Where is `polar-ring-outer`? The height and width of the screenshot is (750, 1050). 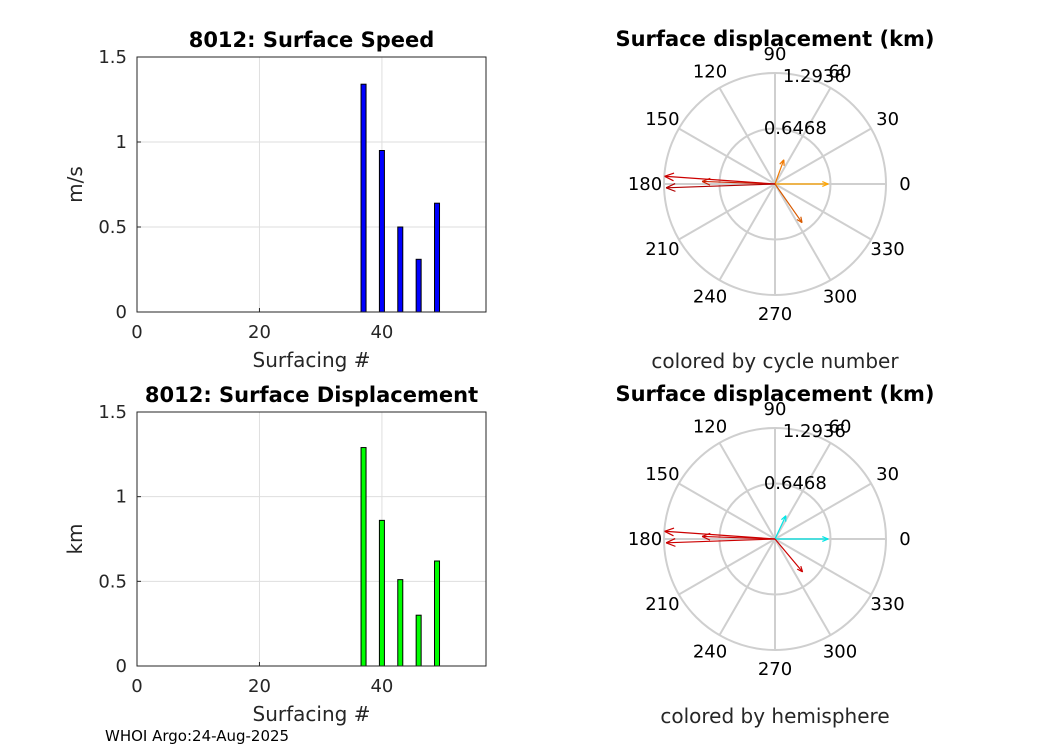
polar-ring-outer is located at coordinates (775, 539).